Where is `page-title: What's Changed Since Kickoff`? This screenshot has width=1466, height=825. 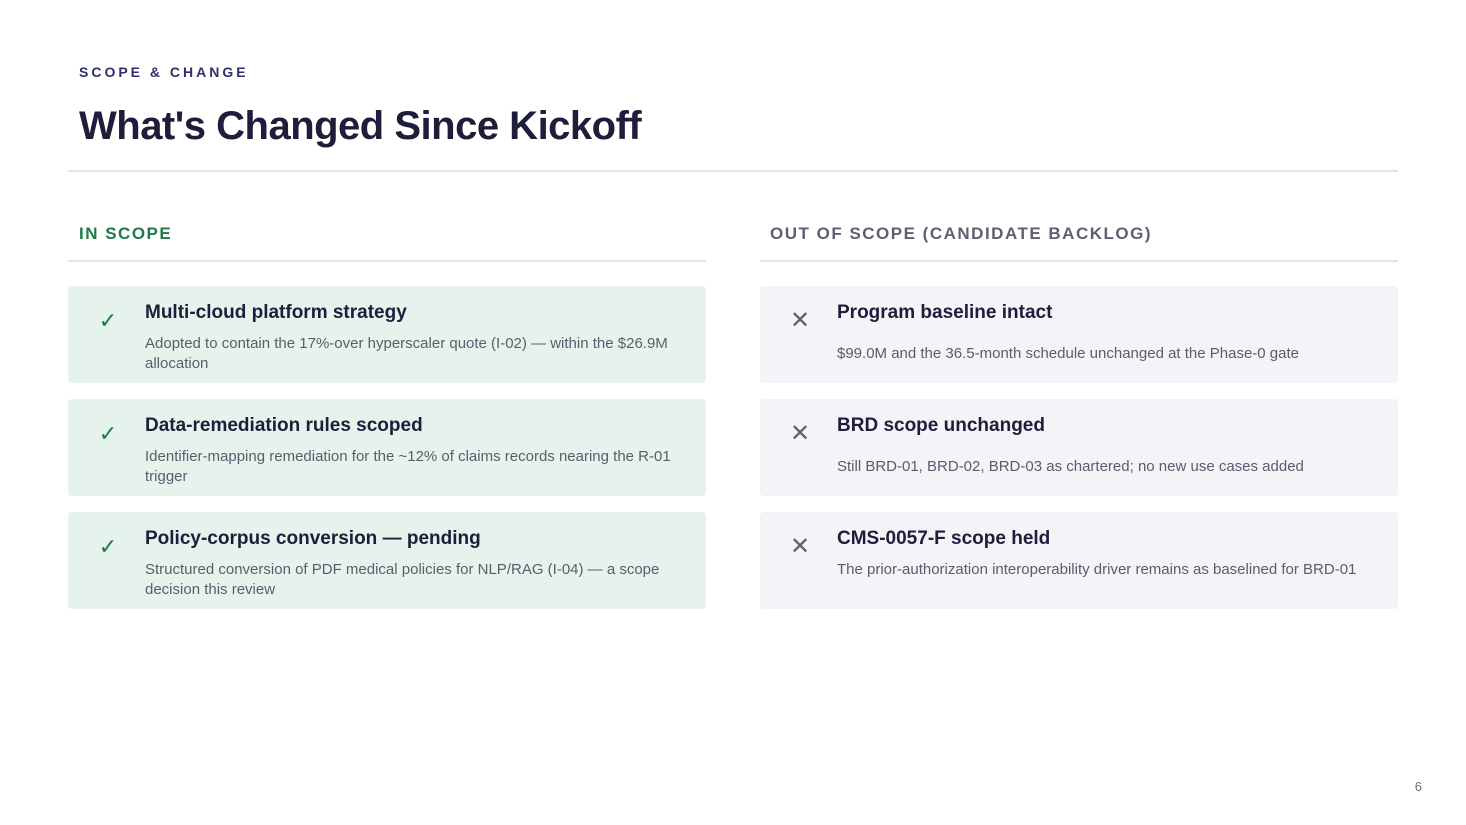 page-title: What's Changed Since Kickoff is located at coordinates (360, 126).